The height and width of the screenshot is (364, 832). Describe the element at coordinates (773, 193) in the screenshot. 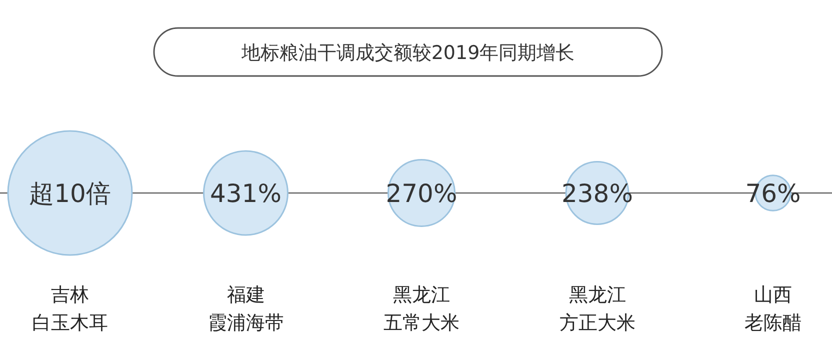

I see `data-label: 76%` at that location.